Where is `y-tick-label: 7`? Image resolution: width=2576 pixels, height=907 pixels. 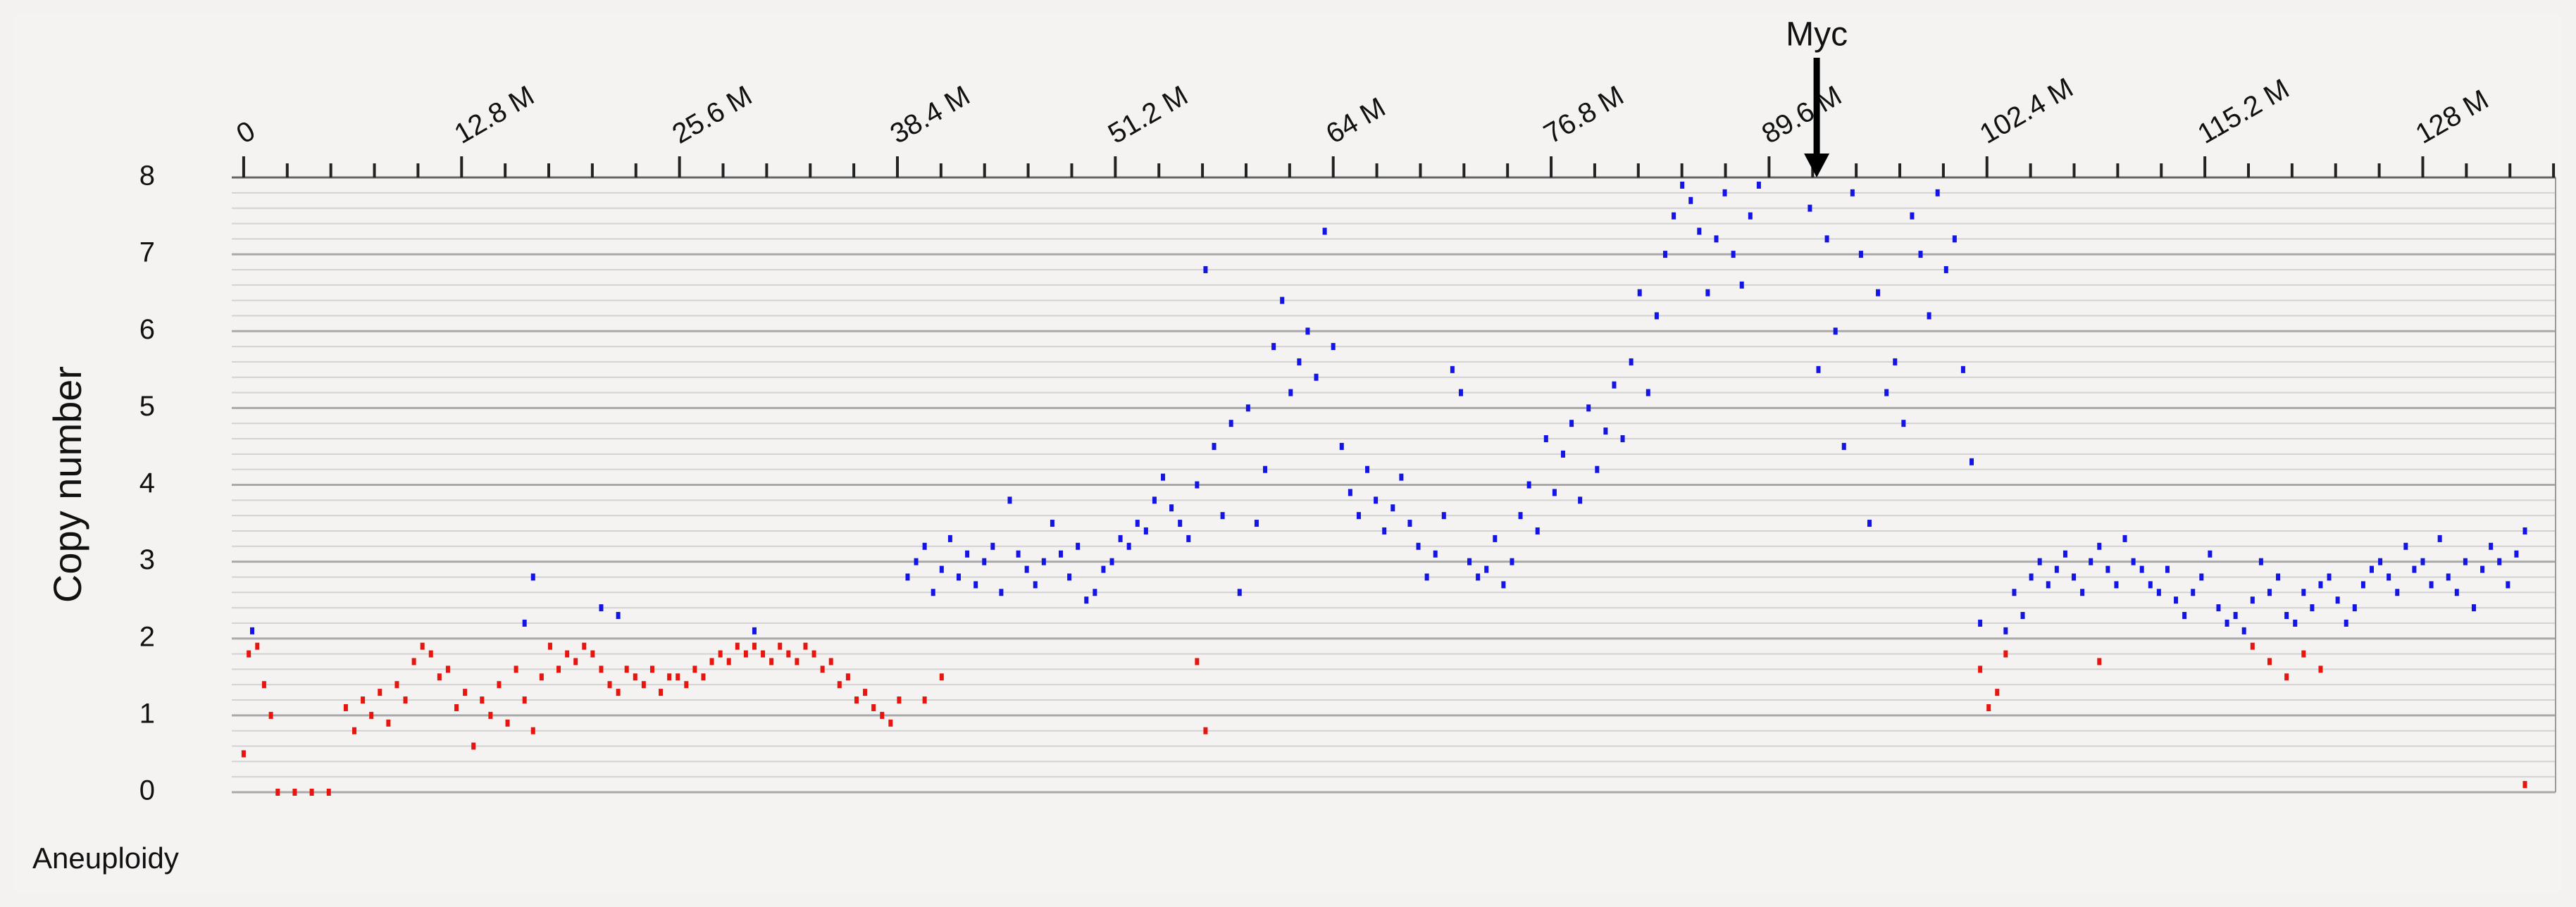 y-tick-label: 7 is located at coordinates (147, 252).